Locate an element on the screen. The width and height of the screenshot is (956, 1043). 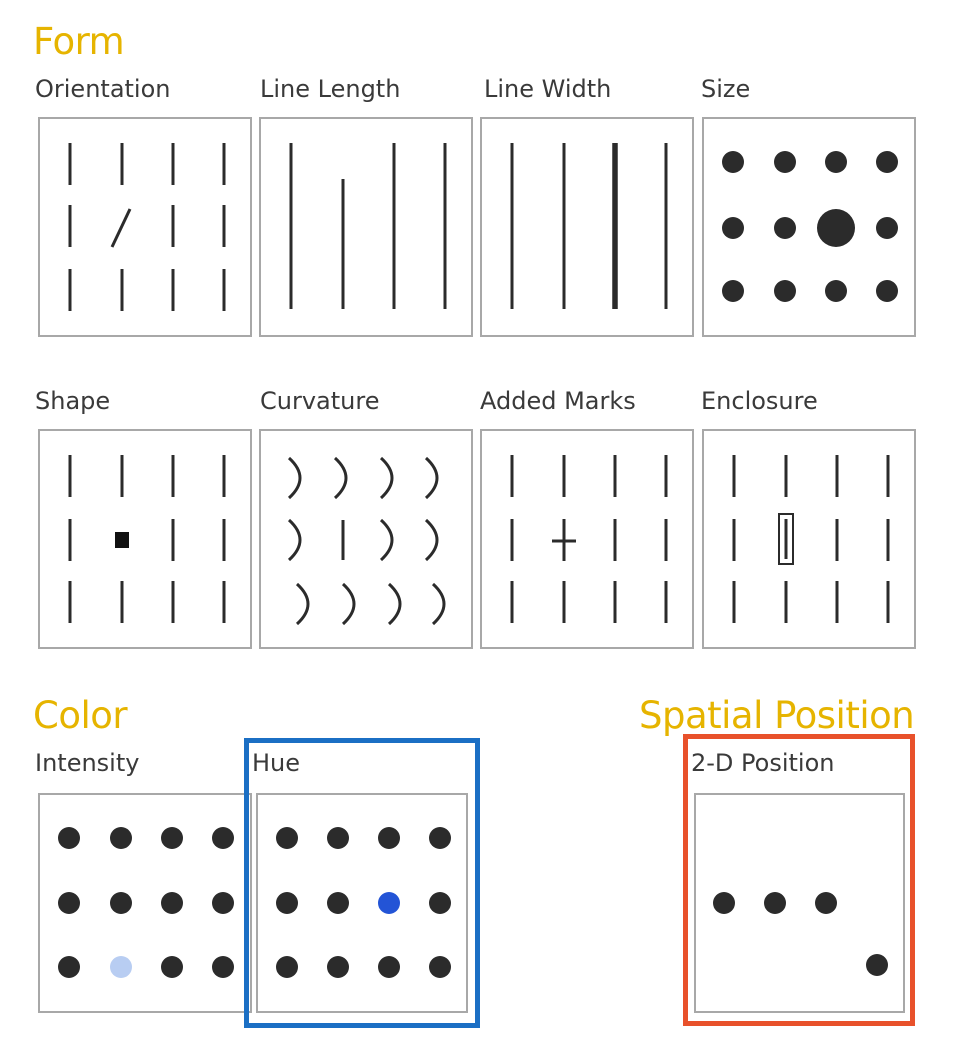
label-2d-position: 2-D Position is located at coordinates (763, 763).